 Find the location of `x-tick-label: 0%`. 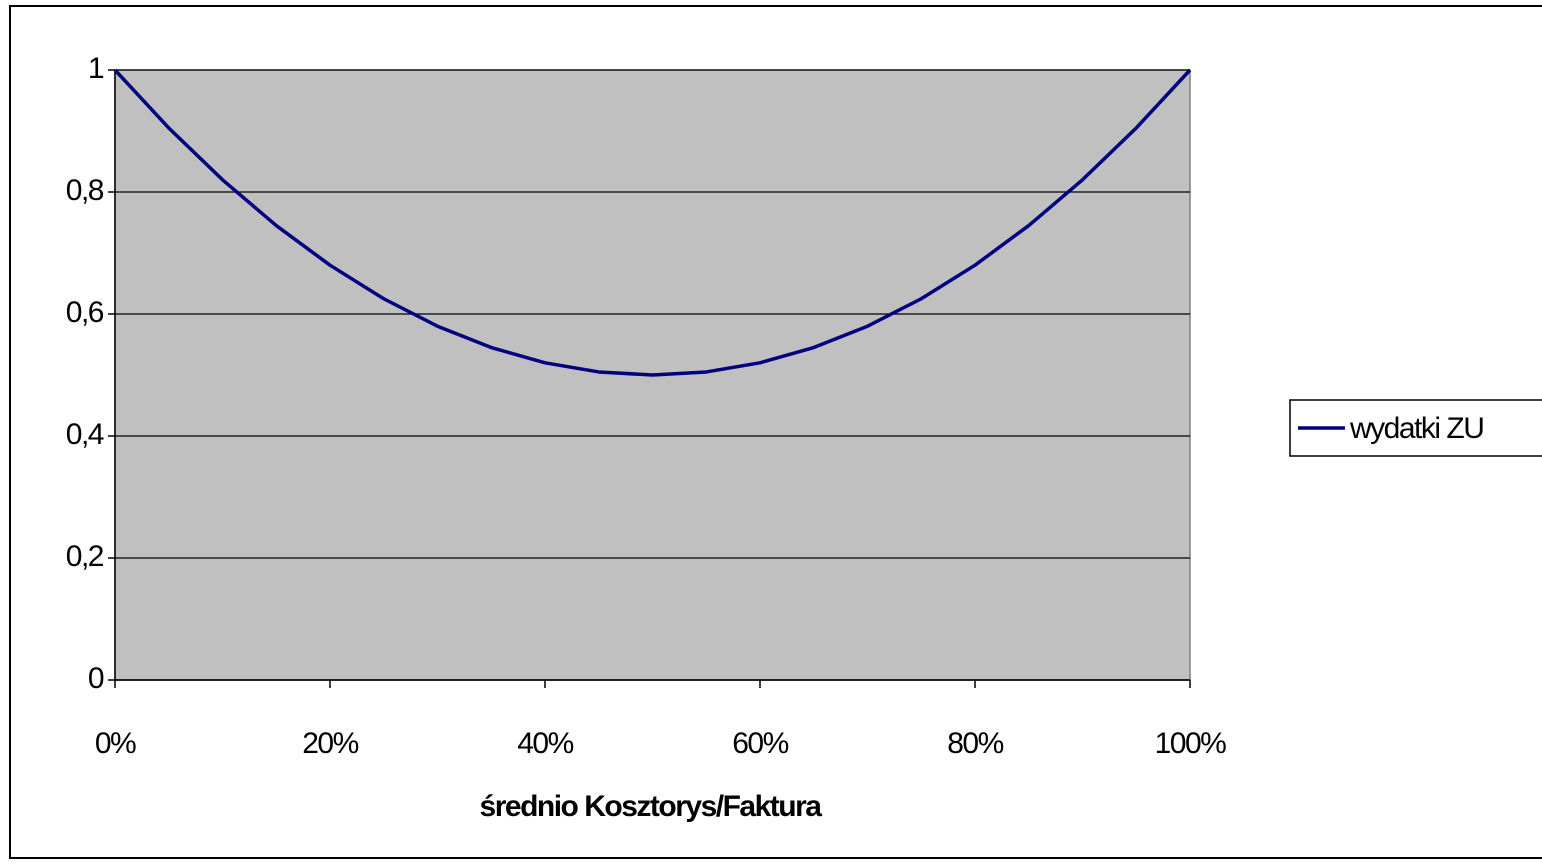

x-tick-label: 0% is located at coordinates (115, 743).